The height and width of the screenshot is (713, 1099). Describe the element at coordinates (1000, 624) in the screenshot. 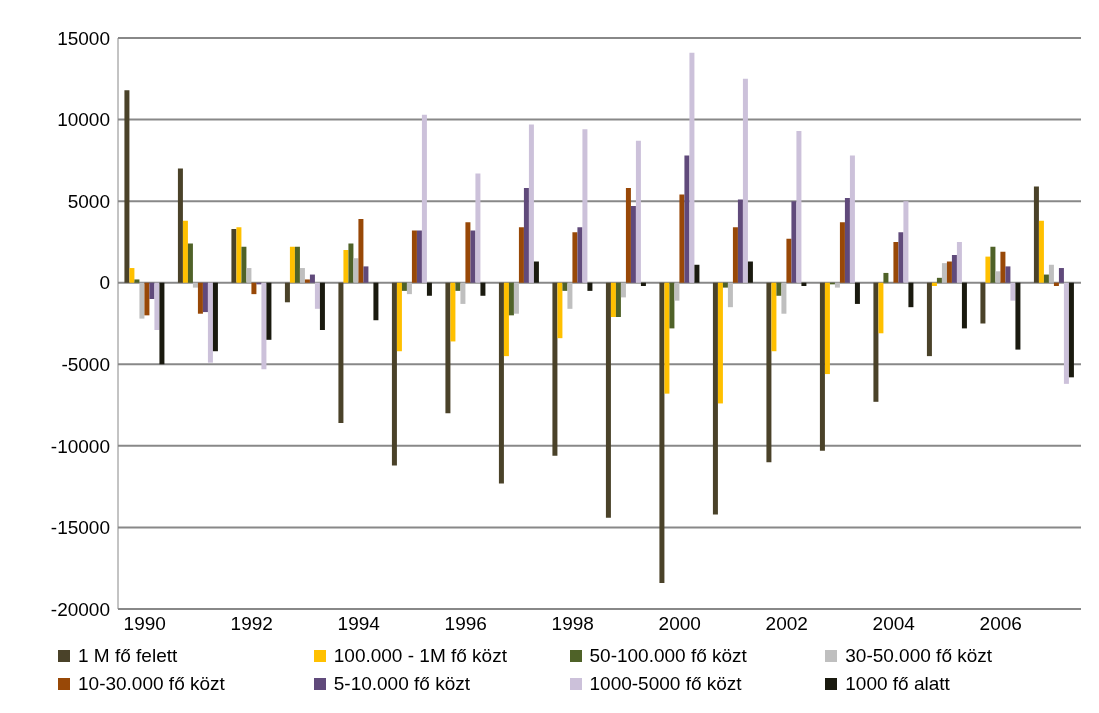

I see `x-tick-label: 2006` at that location.